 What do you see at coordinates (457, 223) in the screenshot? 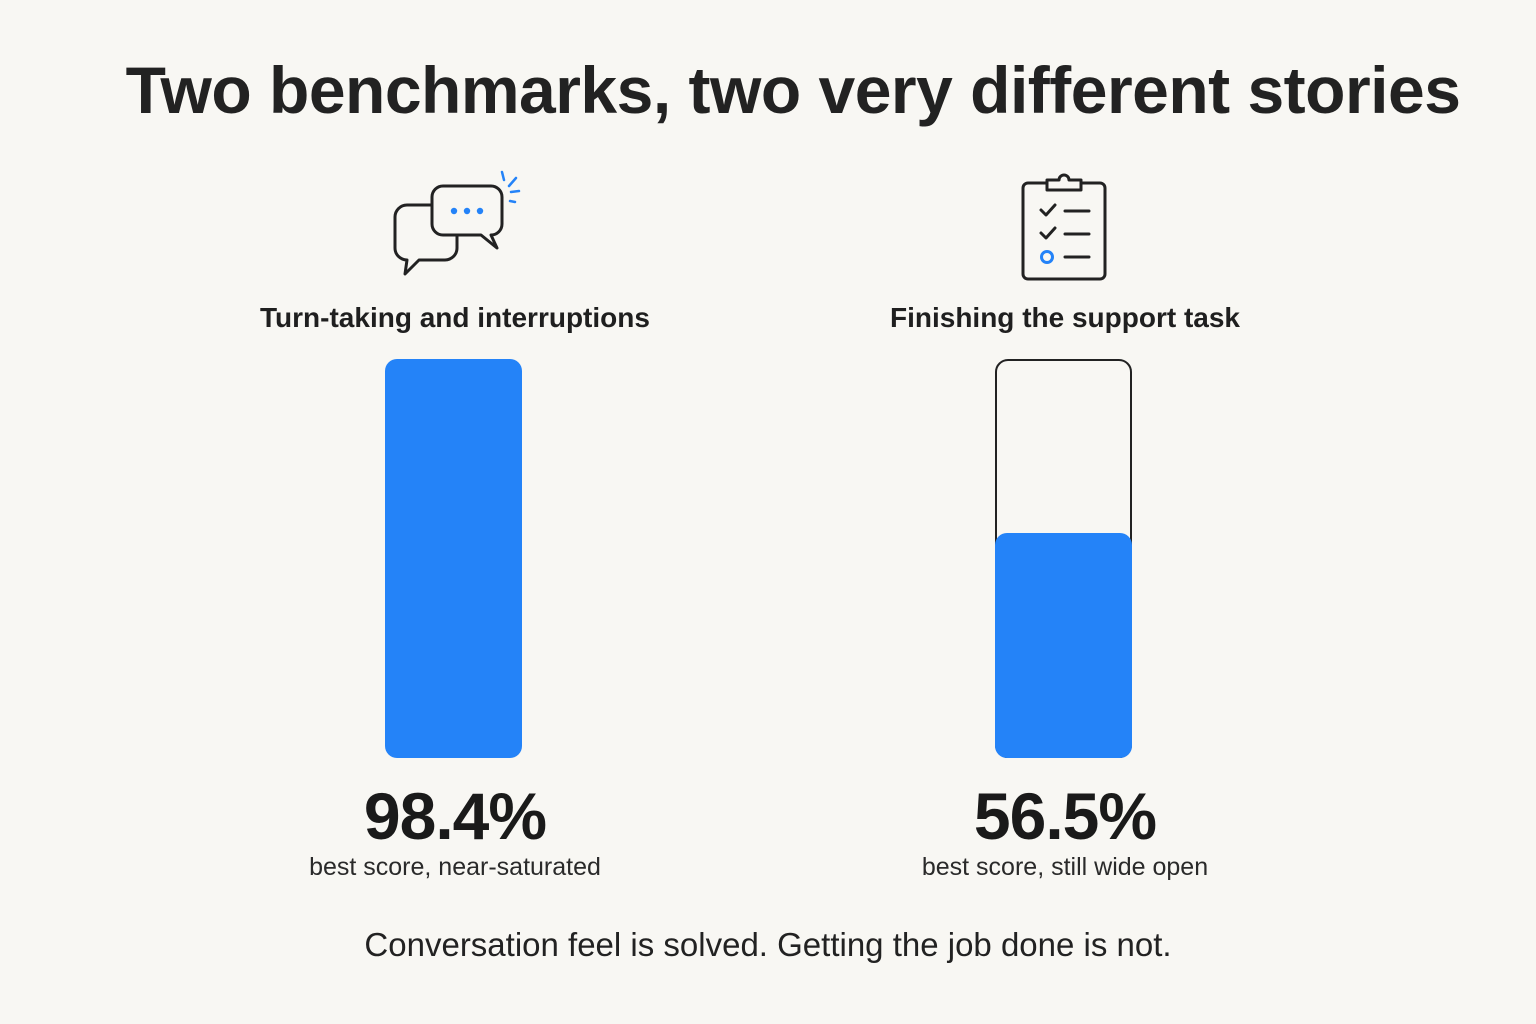
I see `chat-bubbles-icon` at bounding box center [457, 223].